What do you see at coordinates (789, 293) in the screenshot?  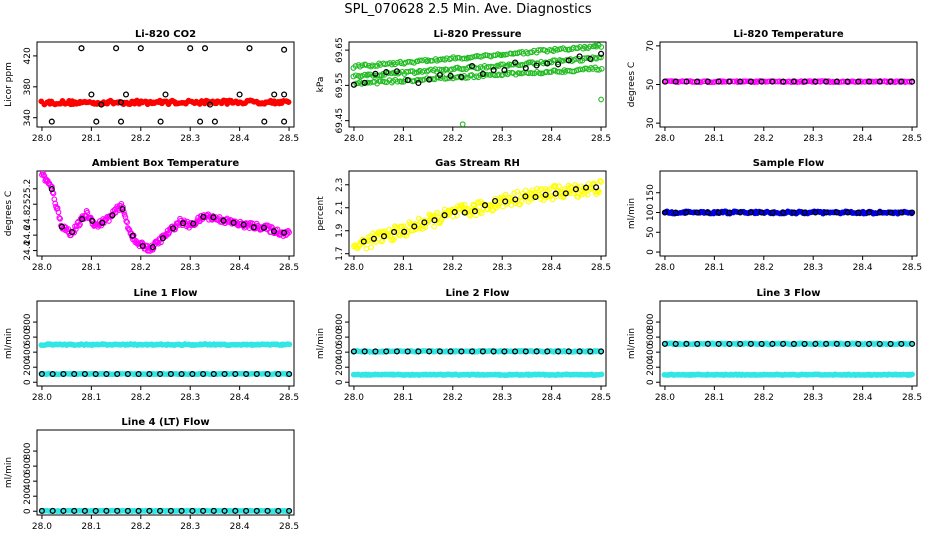 I see `chart-title: Line 3 Flow` at bounding box center [789, 293].